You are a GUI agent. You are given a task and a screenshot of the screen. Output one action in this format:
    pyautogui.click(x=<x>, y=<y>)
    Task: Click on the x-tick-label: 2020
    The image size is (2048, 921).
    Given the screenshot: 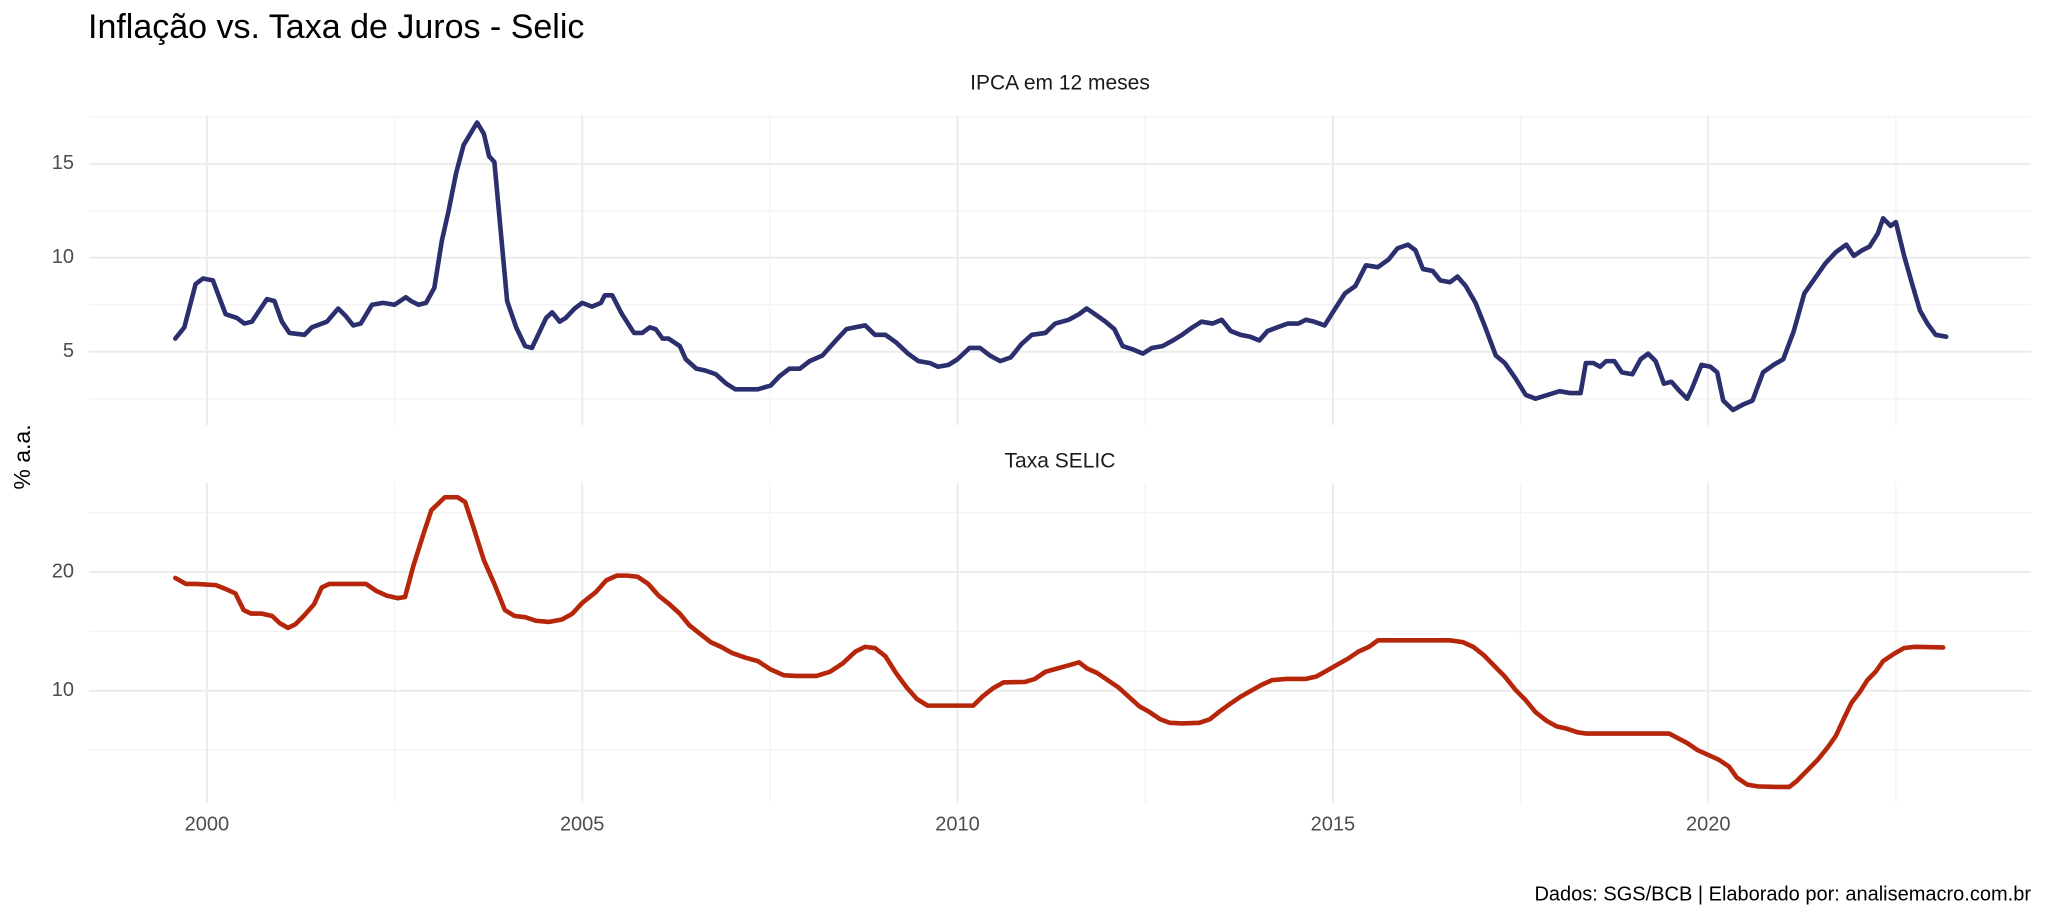 What is the action you would take?
    pyautogui.click(x=1708, y=824)
    